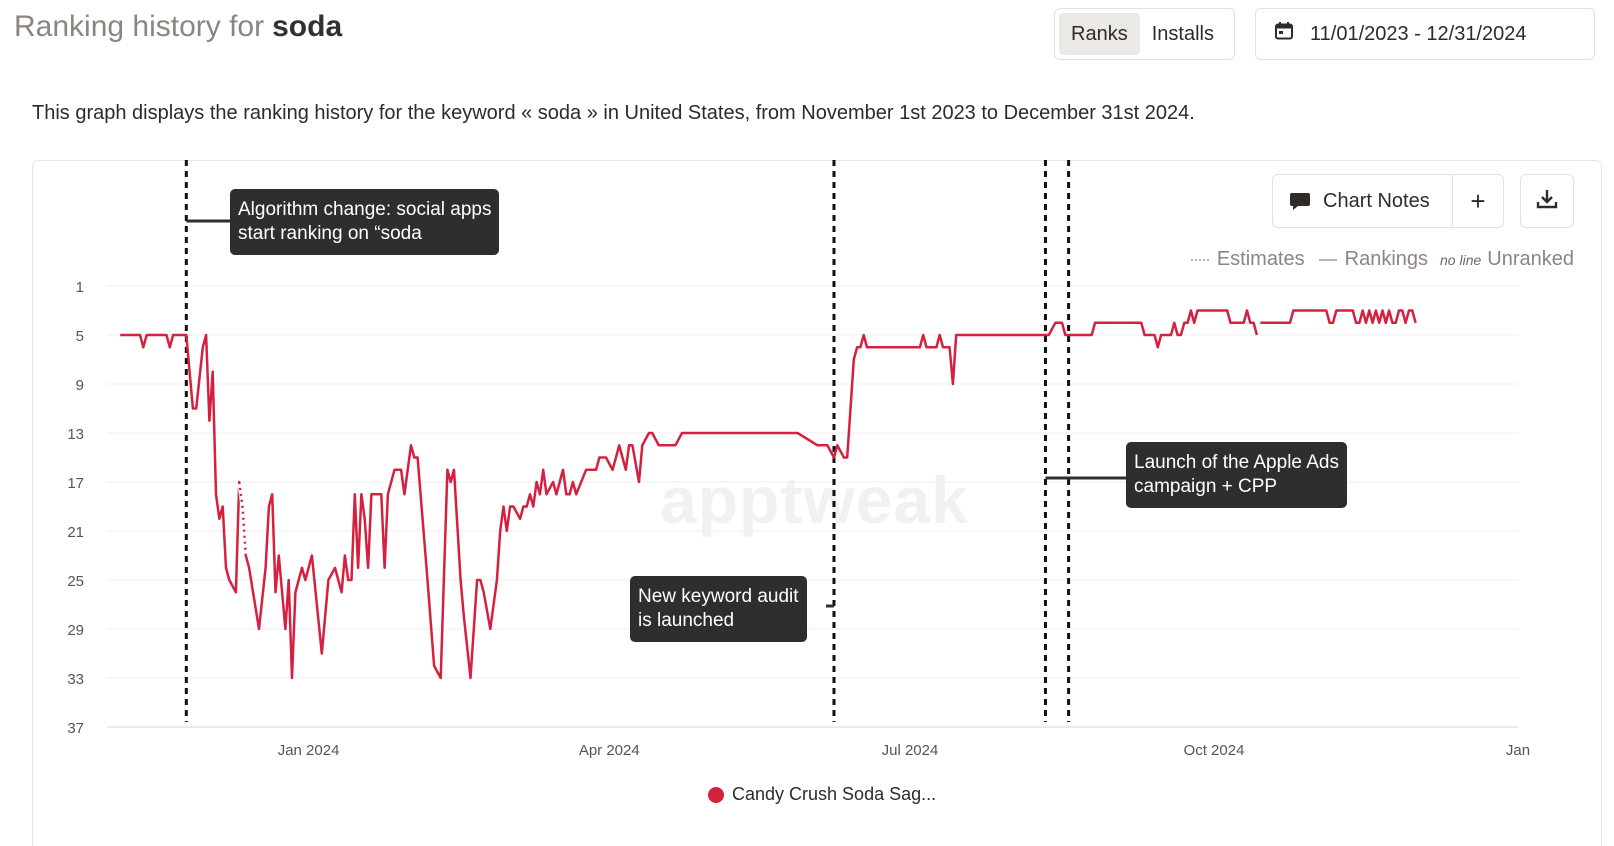 This screenshot has height=846, width=1614. Describe the element at coordinates (1376, 200) in the screenshot. I see `chart-notes-label: Chart Notes` at that location.